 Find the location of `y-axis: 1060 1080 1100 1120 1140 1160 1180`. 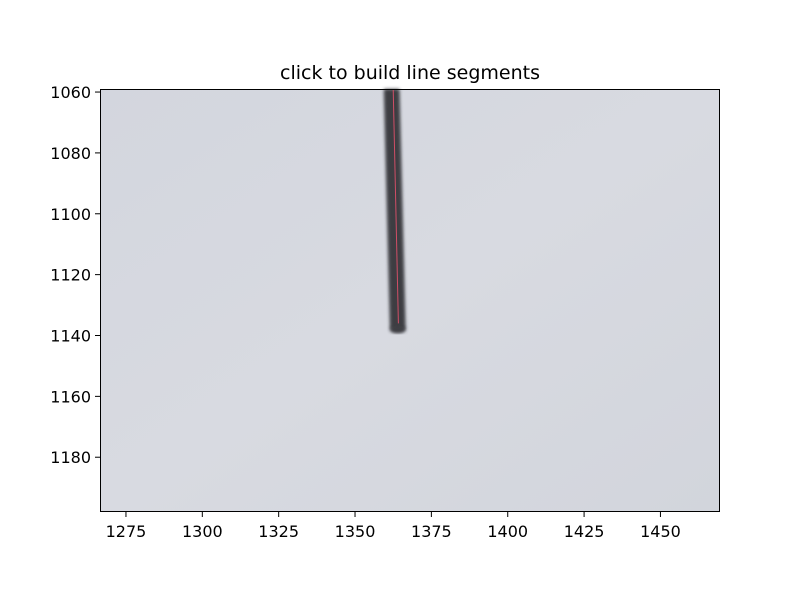

y-axis: 1060 1080 1100 1120 1140 1160 1180 is located at coordinates (75, 275).